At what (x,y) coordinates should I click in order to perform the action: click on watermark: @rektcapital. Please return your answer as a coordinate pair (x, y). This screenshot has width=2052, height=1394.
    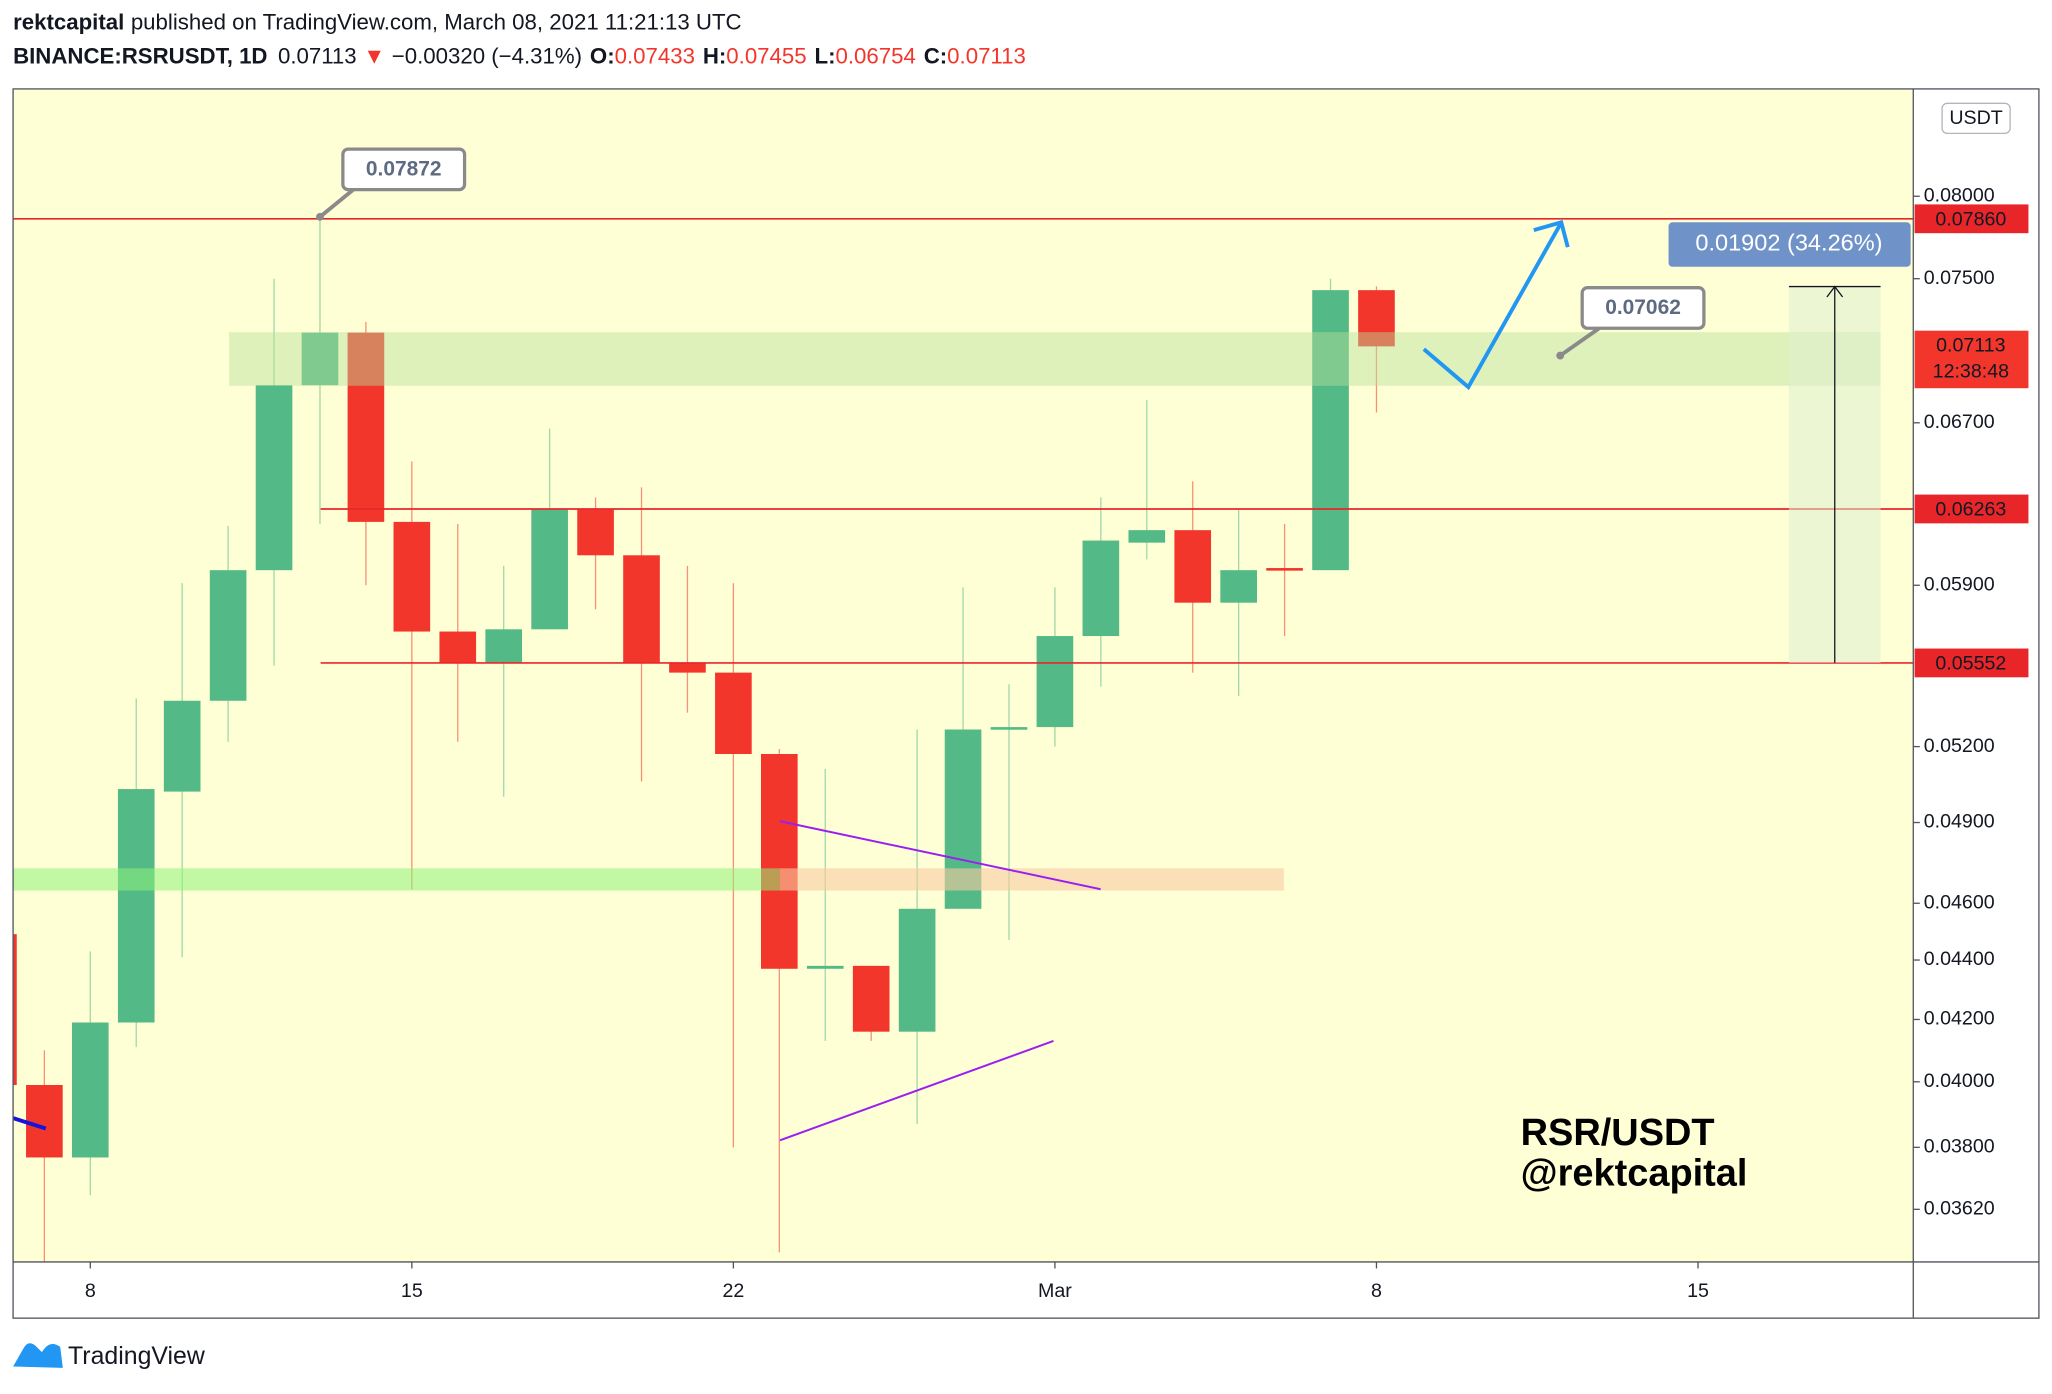
    Looking at the image, I should click on (1634, 1174).